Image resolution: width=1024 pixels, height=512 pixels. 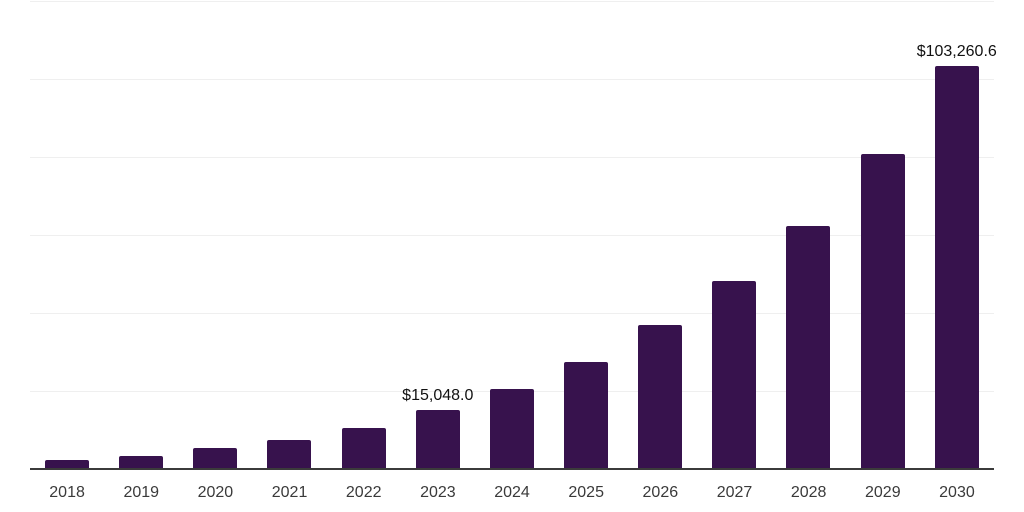 What do you see at coordinates (660, 492) in the screenshot?
I see `x-tick-label-2026: 2026` at bounding box center [660, 492].